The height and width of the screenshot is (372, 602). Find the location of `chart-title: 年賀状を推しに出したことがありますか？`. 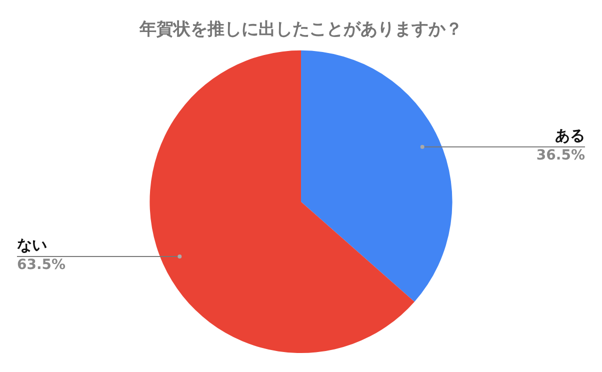

chart-title: 年賀状を推しに出したことがありますか？ is located at coordinates (300, 30).